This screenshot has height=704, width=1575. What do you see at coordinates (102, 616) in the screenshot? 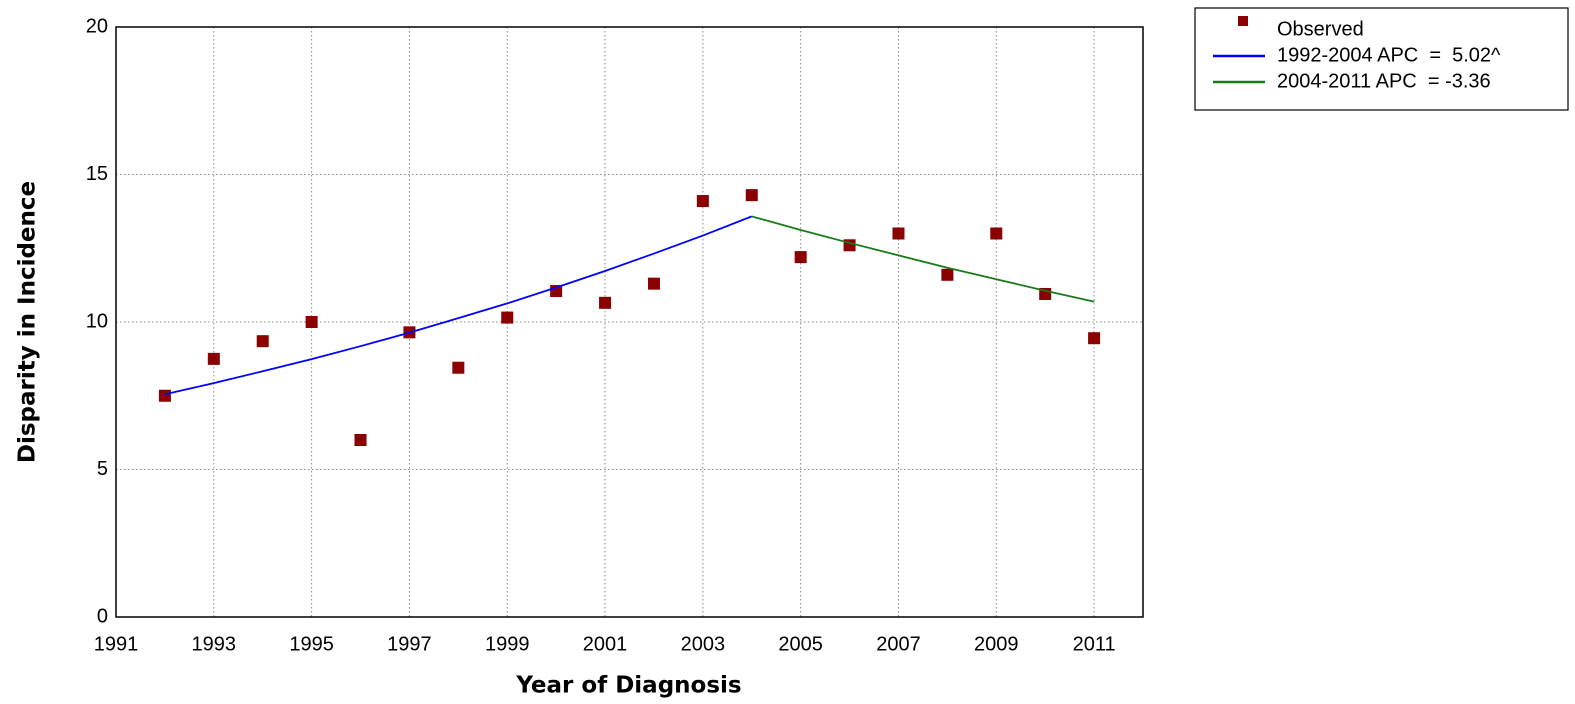
I see `y-tick-label: 0` at bounding box center [102, 616].